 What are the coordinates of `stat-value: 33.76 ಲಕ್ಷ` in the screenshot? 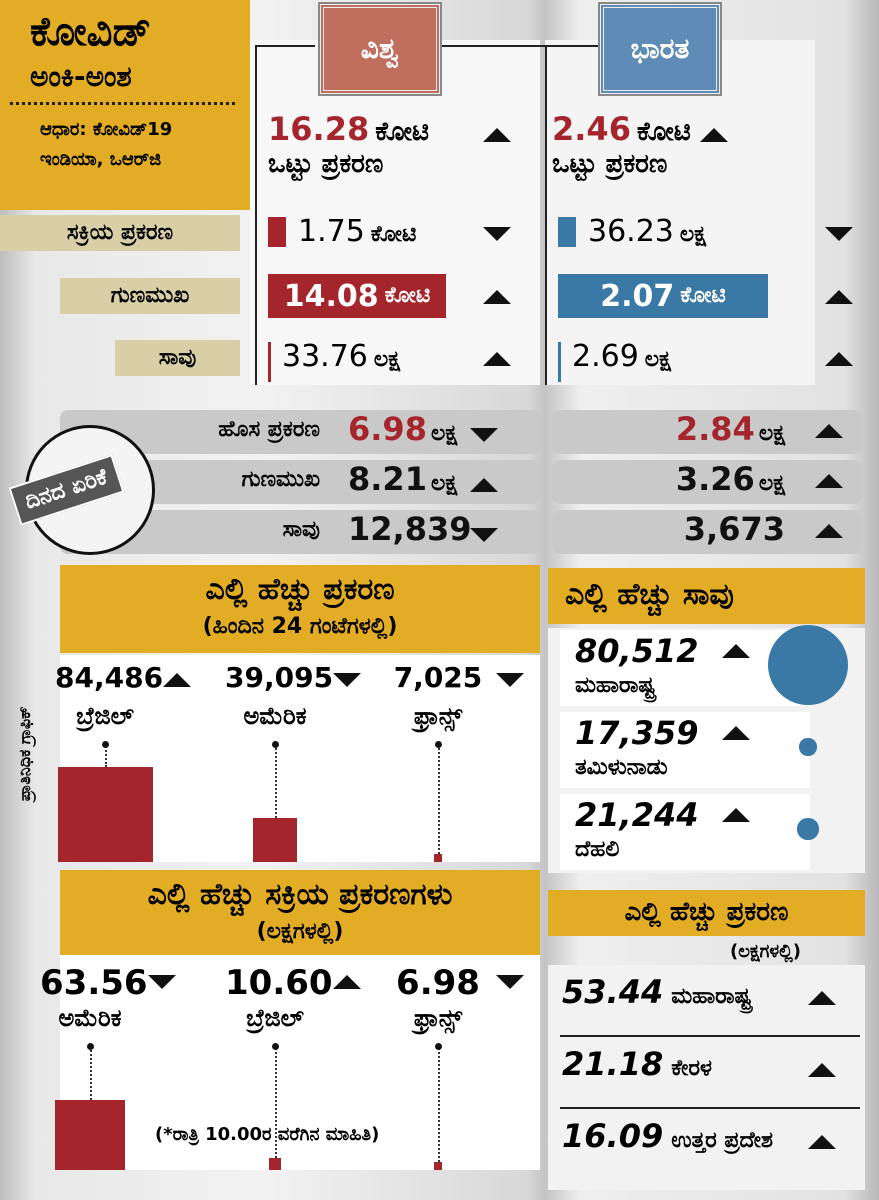 It's located at (341, 356).